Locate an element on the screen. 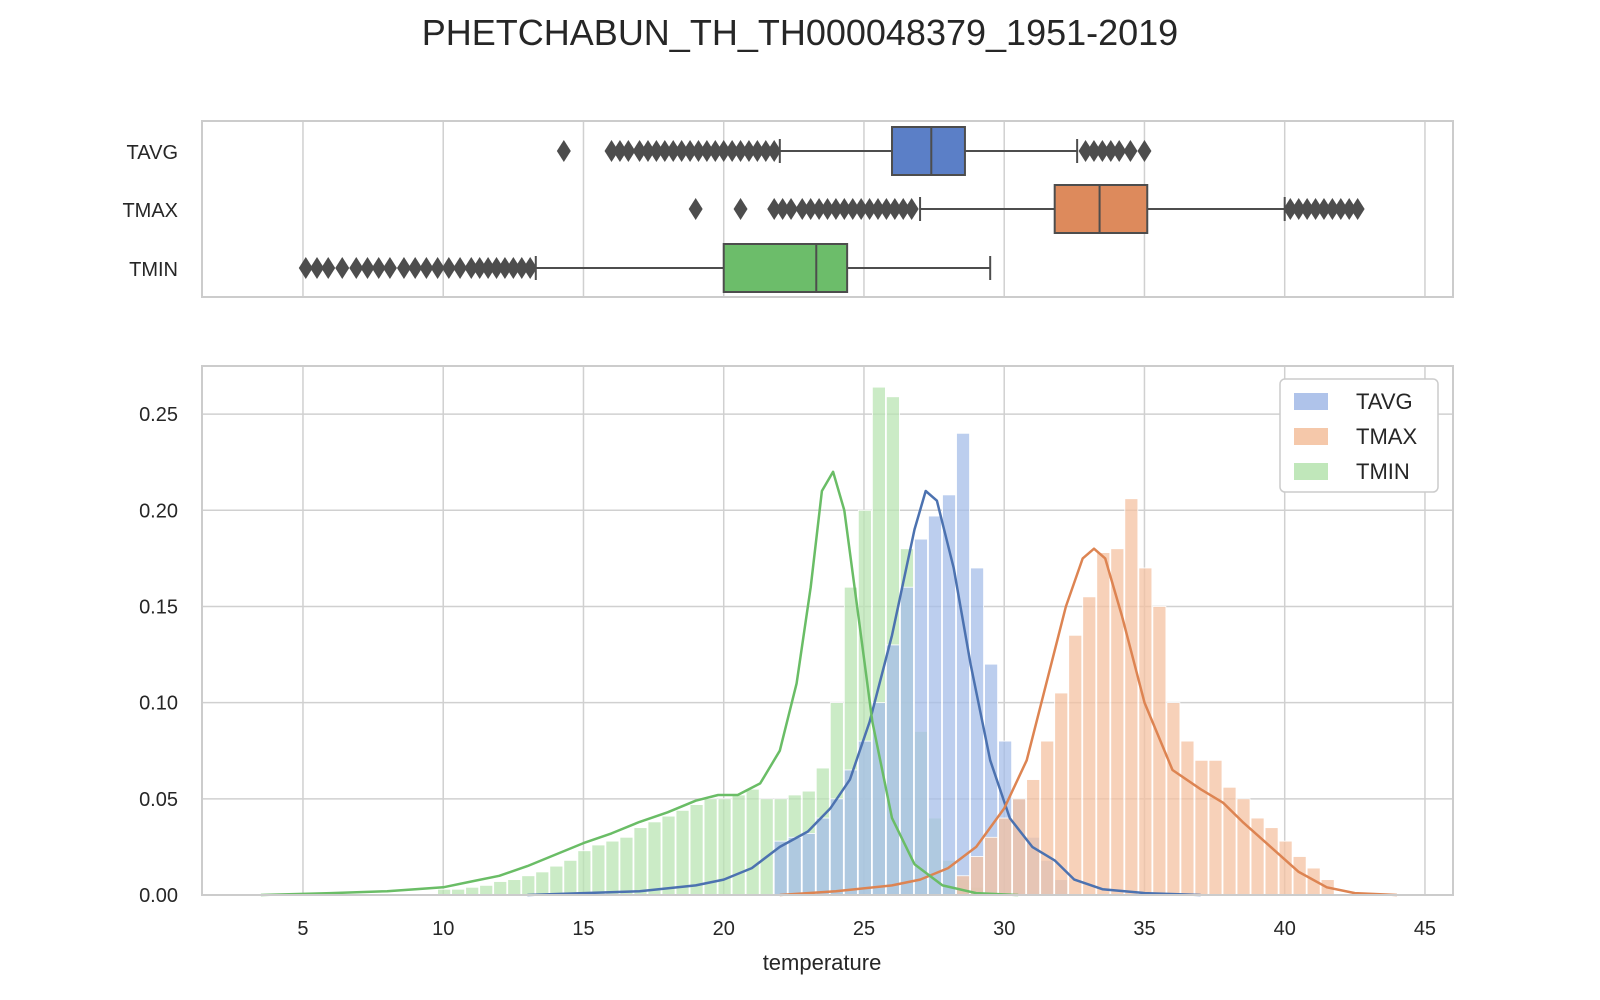 This screenshot has height=1000, width=1600. chart-title: PHETCHABUN_TH_TH000048379_1951-2019 is located at coordinates (800, 32).